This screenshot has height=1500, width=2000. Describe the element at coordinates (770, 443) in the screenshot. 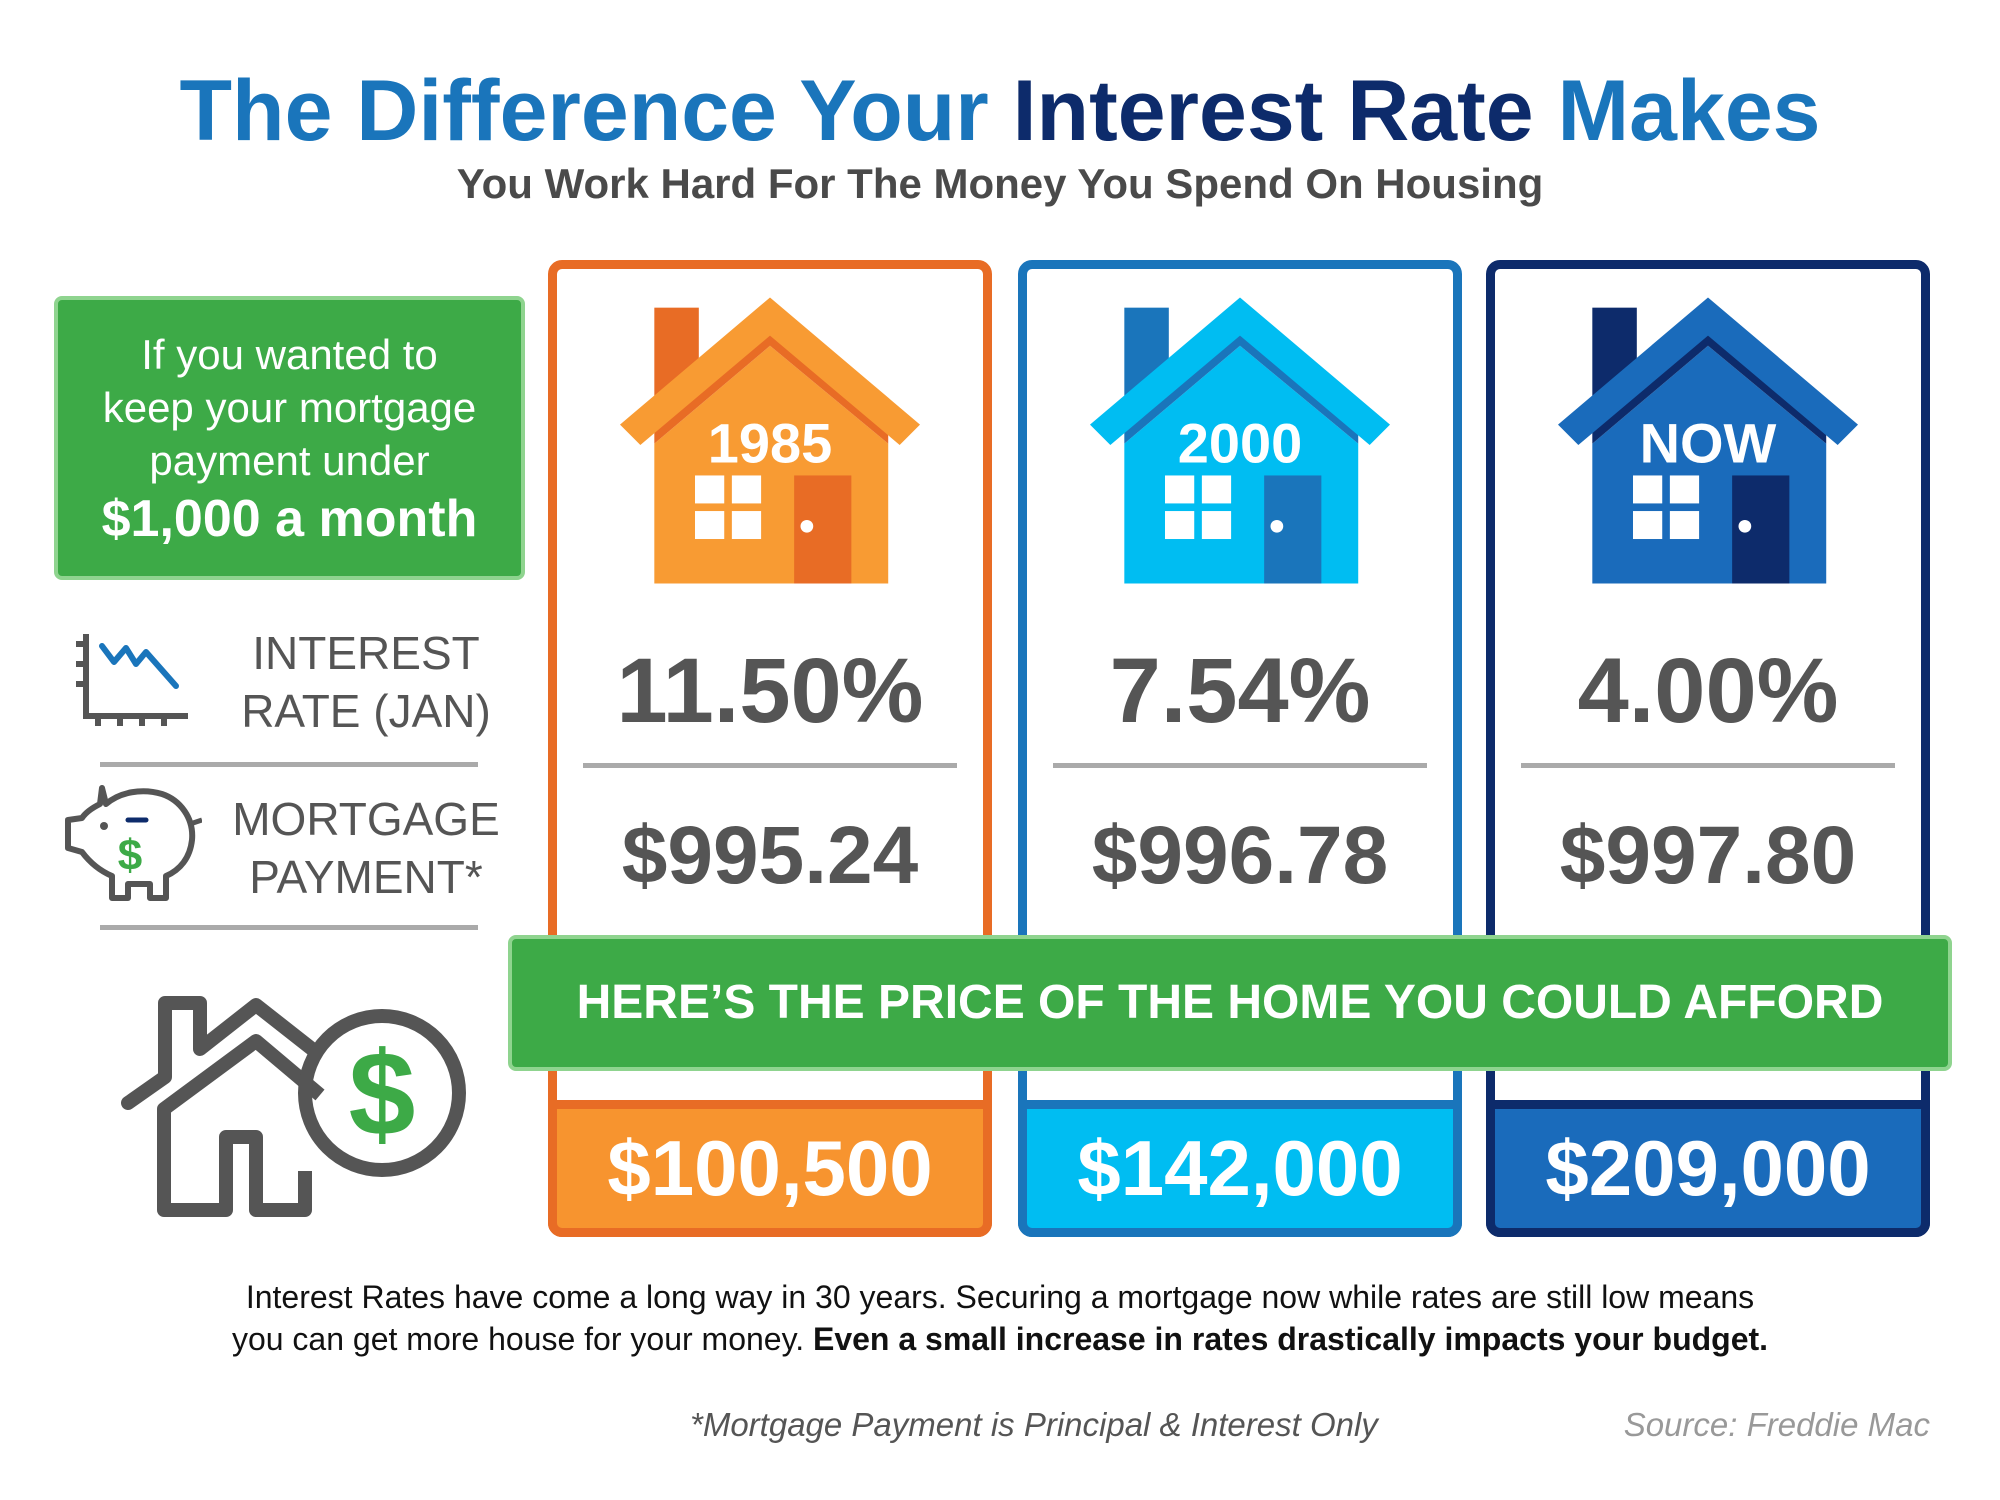

I see `period-label: 1985` at that location.